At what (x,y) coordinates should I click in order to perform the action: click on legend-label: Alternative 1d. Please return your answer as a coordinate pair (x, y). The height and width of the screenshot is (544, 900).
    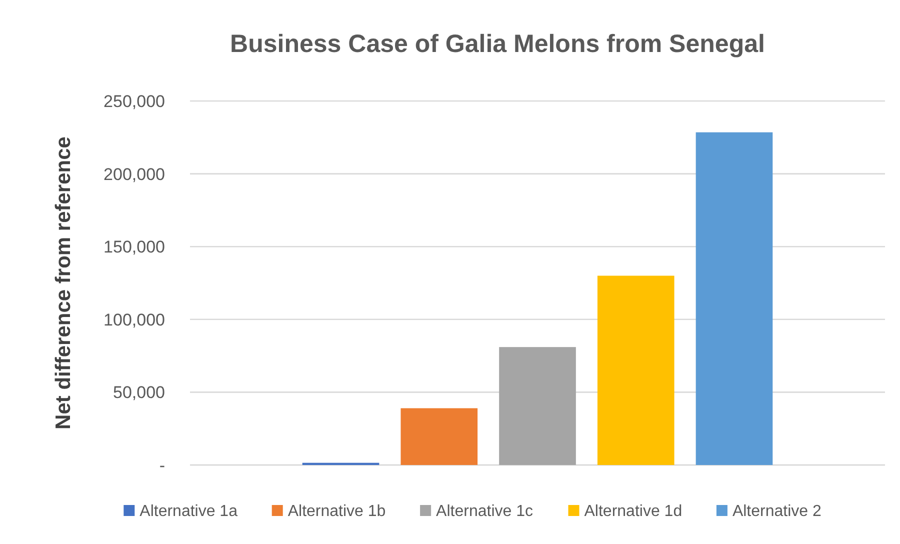
    Looking at the image, I should click on (633, 511).